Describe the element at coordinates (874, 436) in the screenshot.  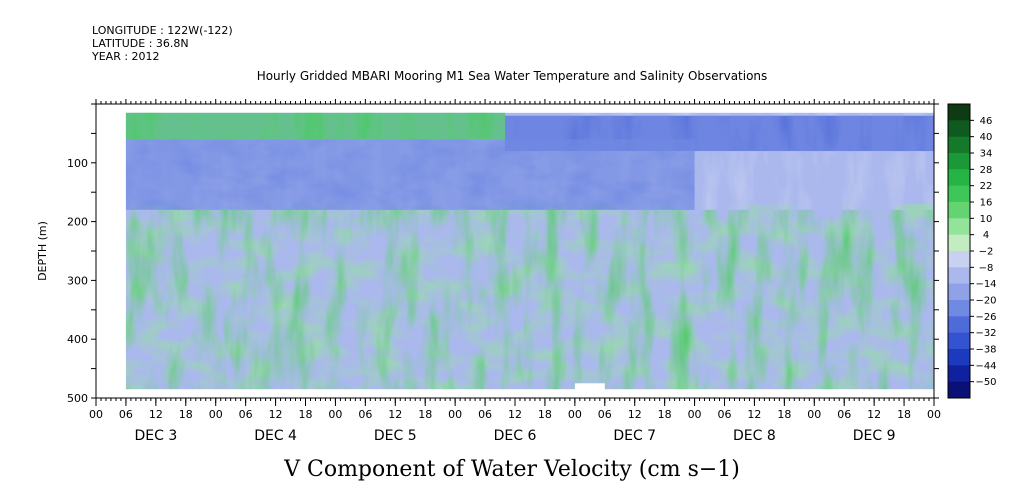
I see `day-label: DEC 9` at that location.